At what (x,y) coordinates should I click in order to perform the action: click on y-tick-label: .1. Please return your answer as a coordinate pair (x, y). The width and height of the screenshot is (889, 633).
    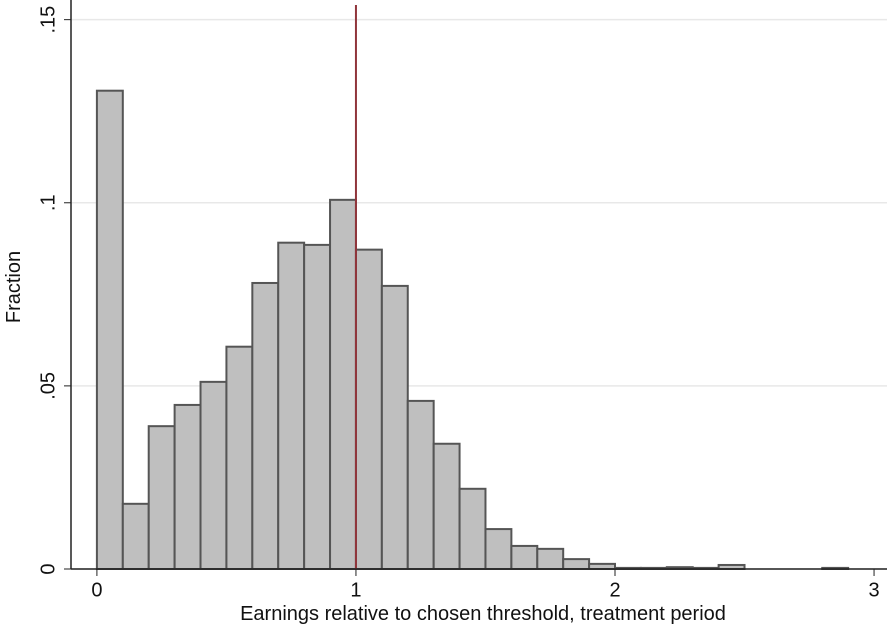
    Looking at the image, I should click on (48, 202).